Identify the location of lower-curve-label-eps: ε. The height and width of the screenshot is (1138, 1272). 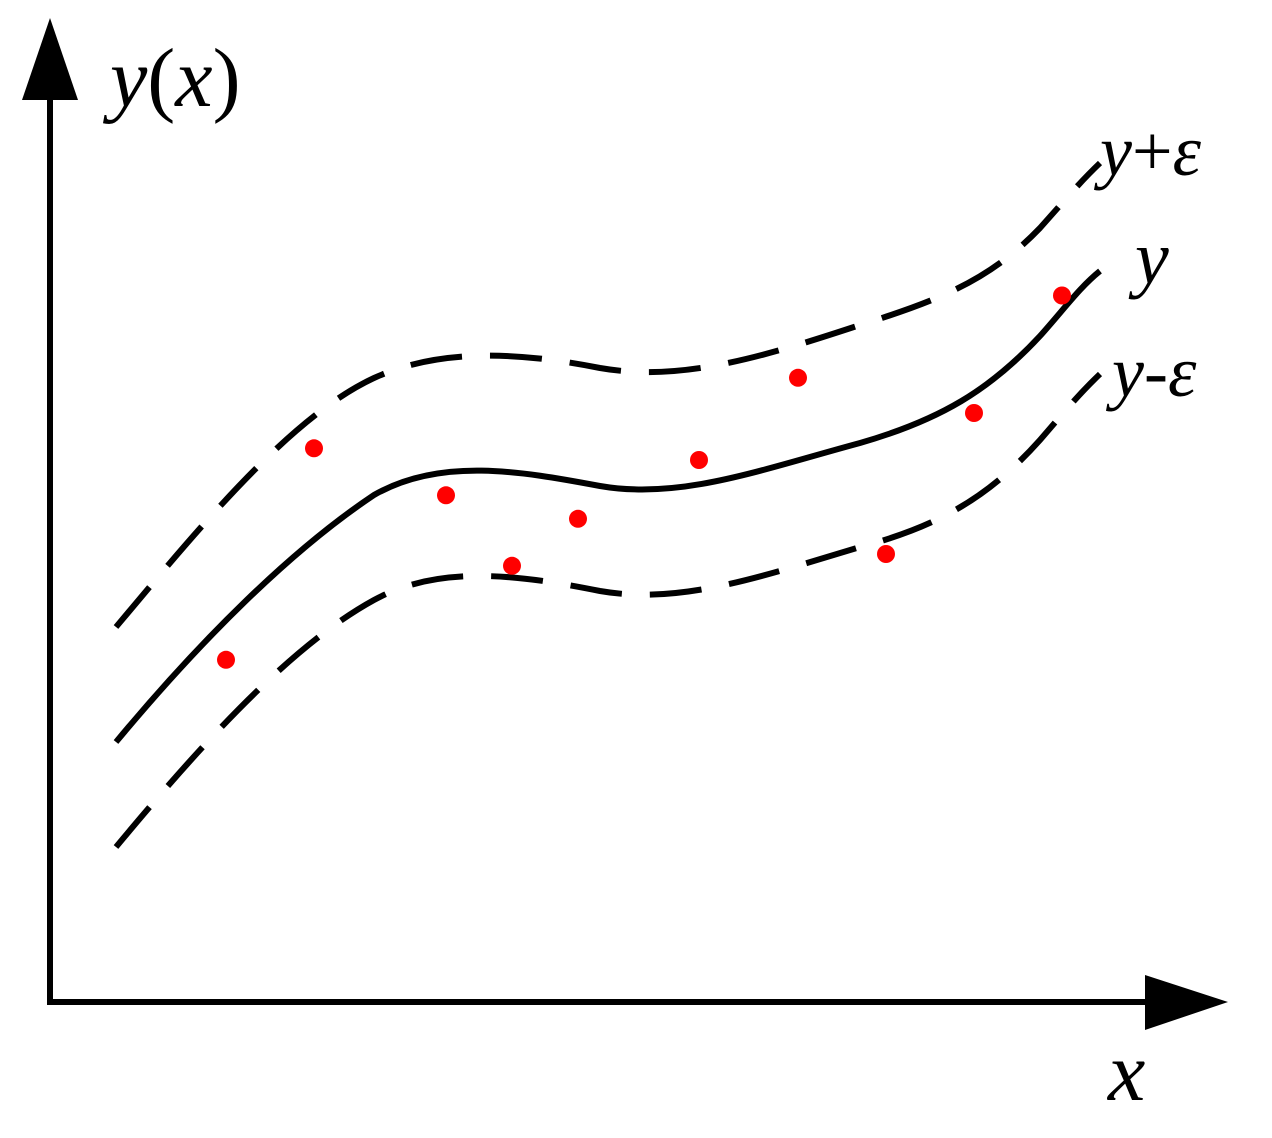
(1182, 372).